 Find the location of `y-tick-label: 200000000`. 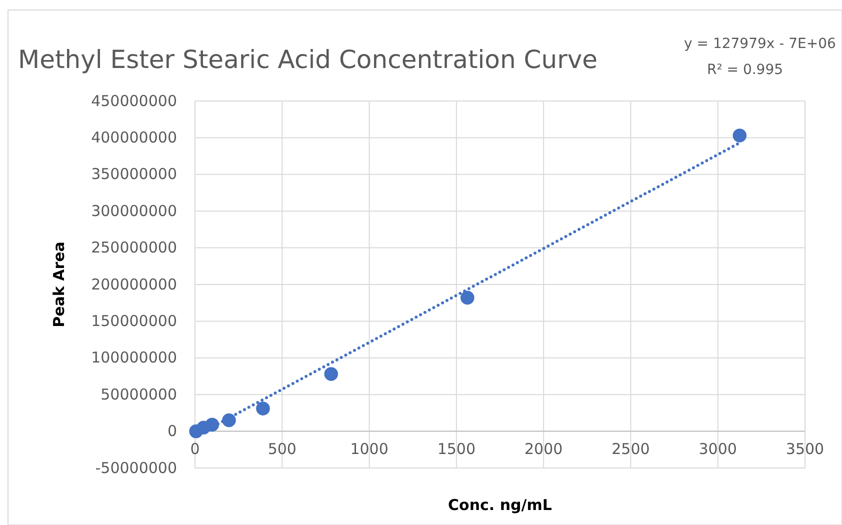

y-tick-label: 200000000 is located at coordinates (134, 284).